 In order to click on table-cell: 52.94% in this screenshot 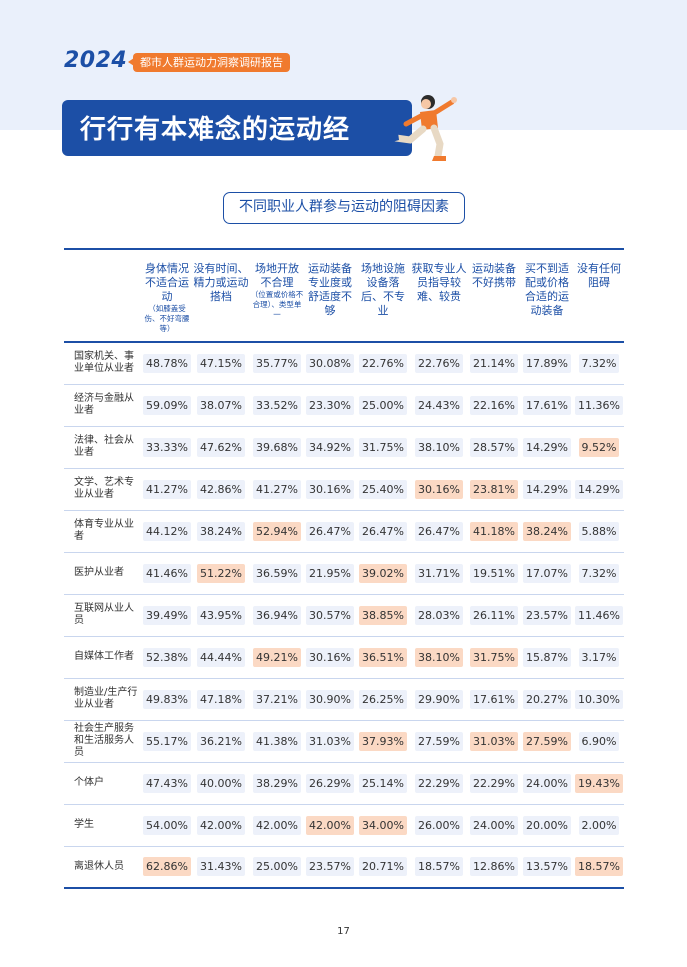, I will do `click(277, 531)`.